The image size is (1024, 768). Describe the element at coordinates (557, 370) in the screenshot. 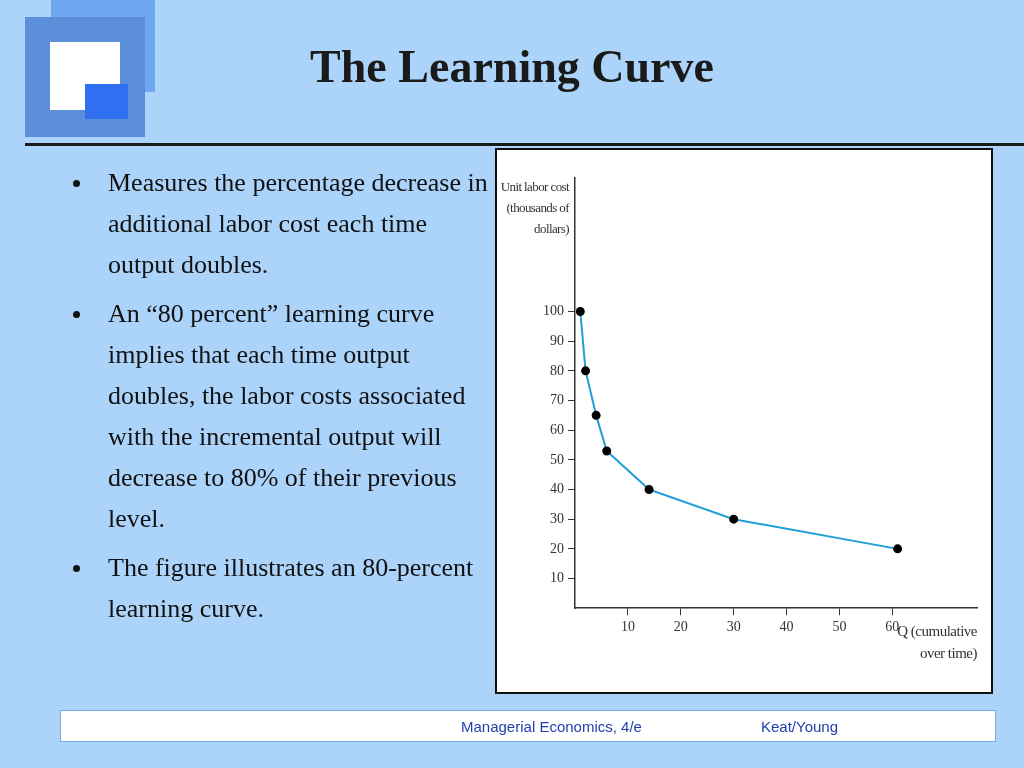

I see `y-tick-label: 80` at that location.